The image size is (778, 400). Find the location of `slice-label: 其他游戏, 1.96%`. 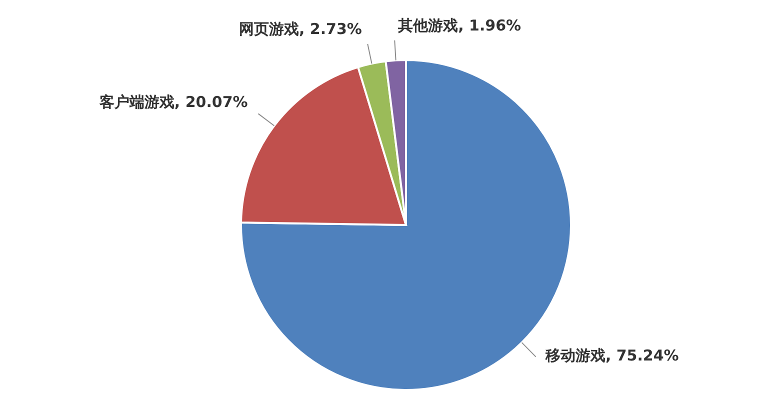

slice-label: 其他游戏, 1.96% is located at coordinates (459, 25).